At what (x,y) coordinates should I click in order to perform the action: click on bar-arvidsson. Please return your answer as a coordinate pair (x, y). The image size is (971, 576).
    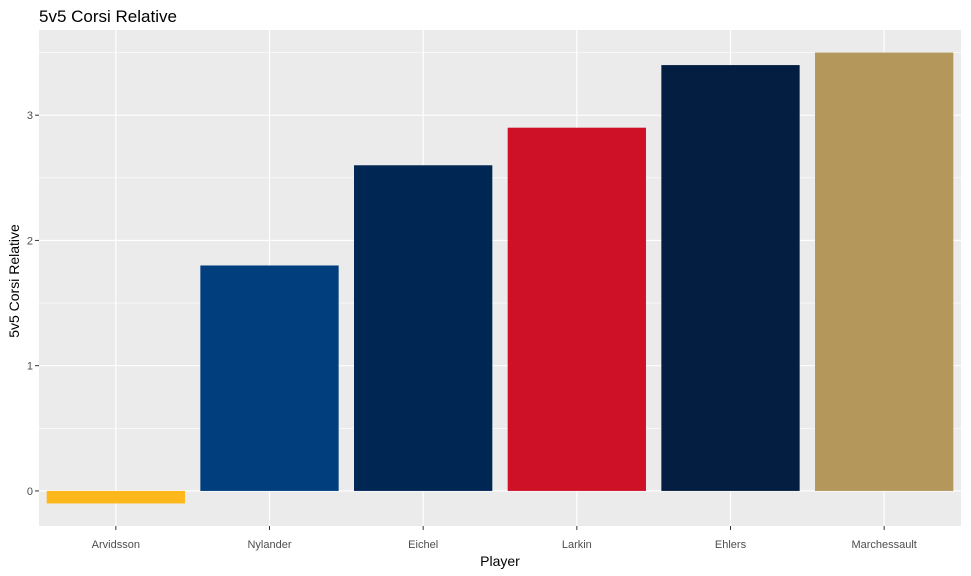
    Looking at the image, I should click on (115, 497).